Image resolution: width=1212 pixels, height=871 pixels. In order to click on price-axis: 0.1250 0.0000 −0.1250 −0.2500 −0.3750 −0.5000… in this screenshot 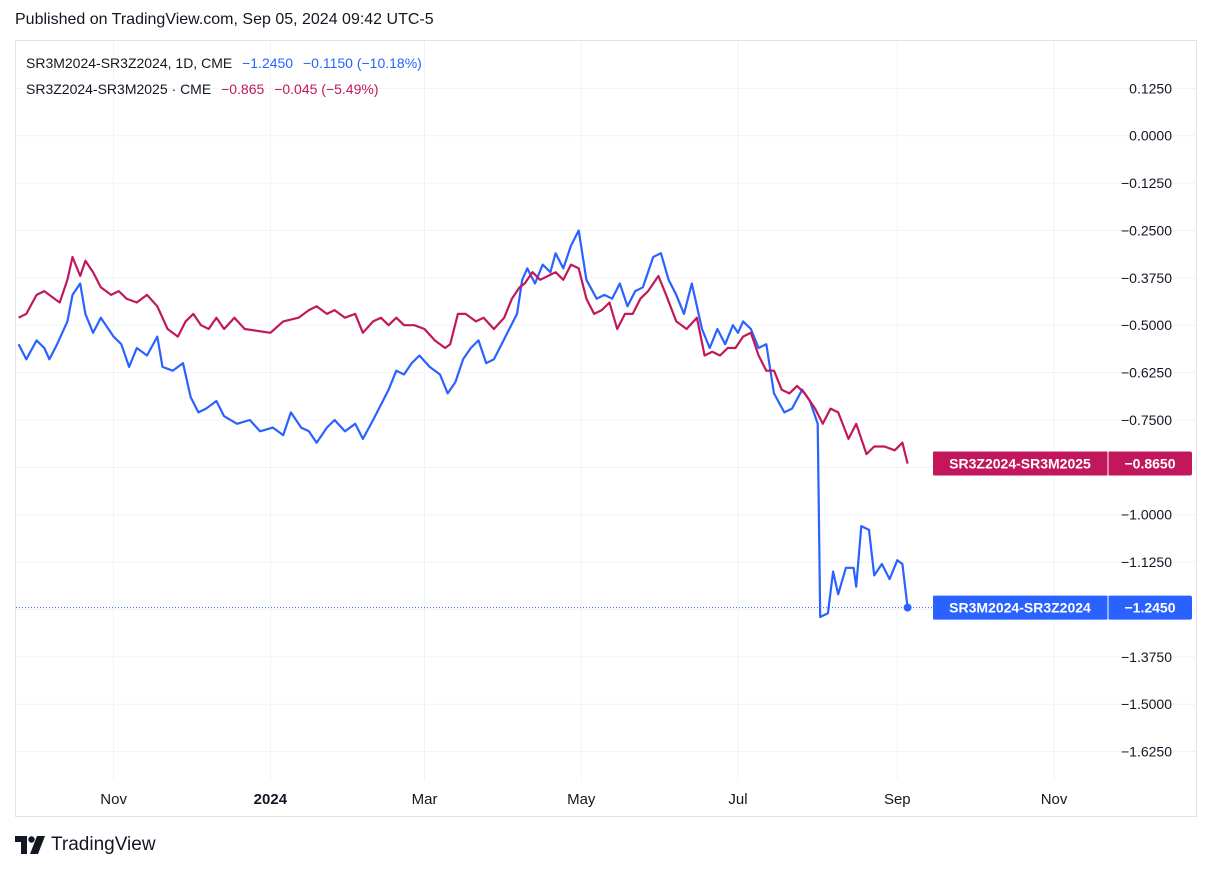, I will do `click(1146, 419)`.